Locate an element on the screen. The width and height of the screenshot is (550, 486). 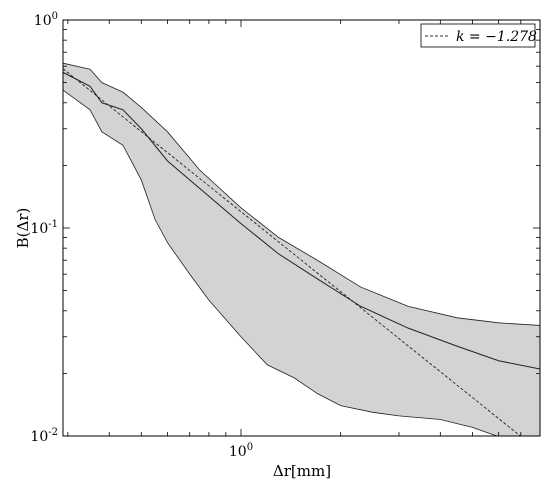
legend-label: k = −1.278 is located at coordinates (496, 37).